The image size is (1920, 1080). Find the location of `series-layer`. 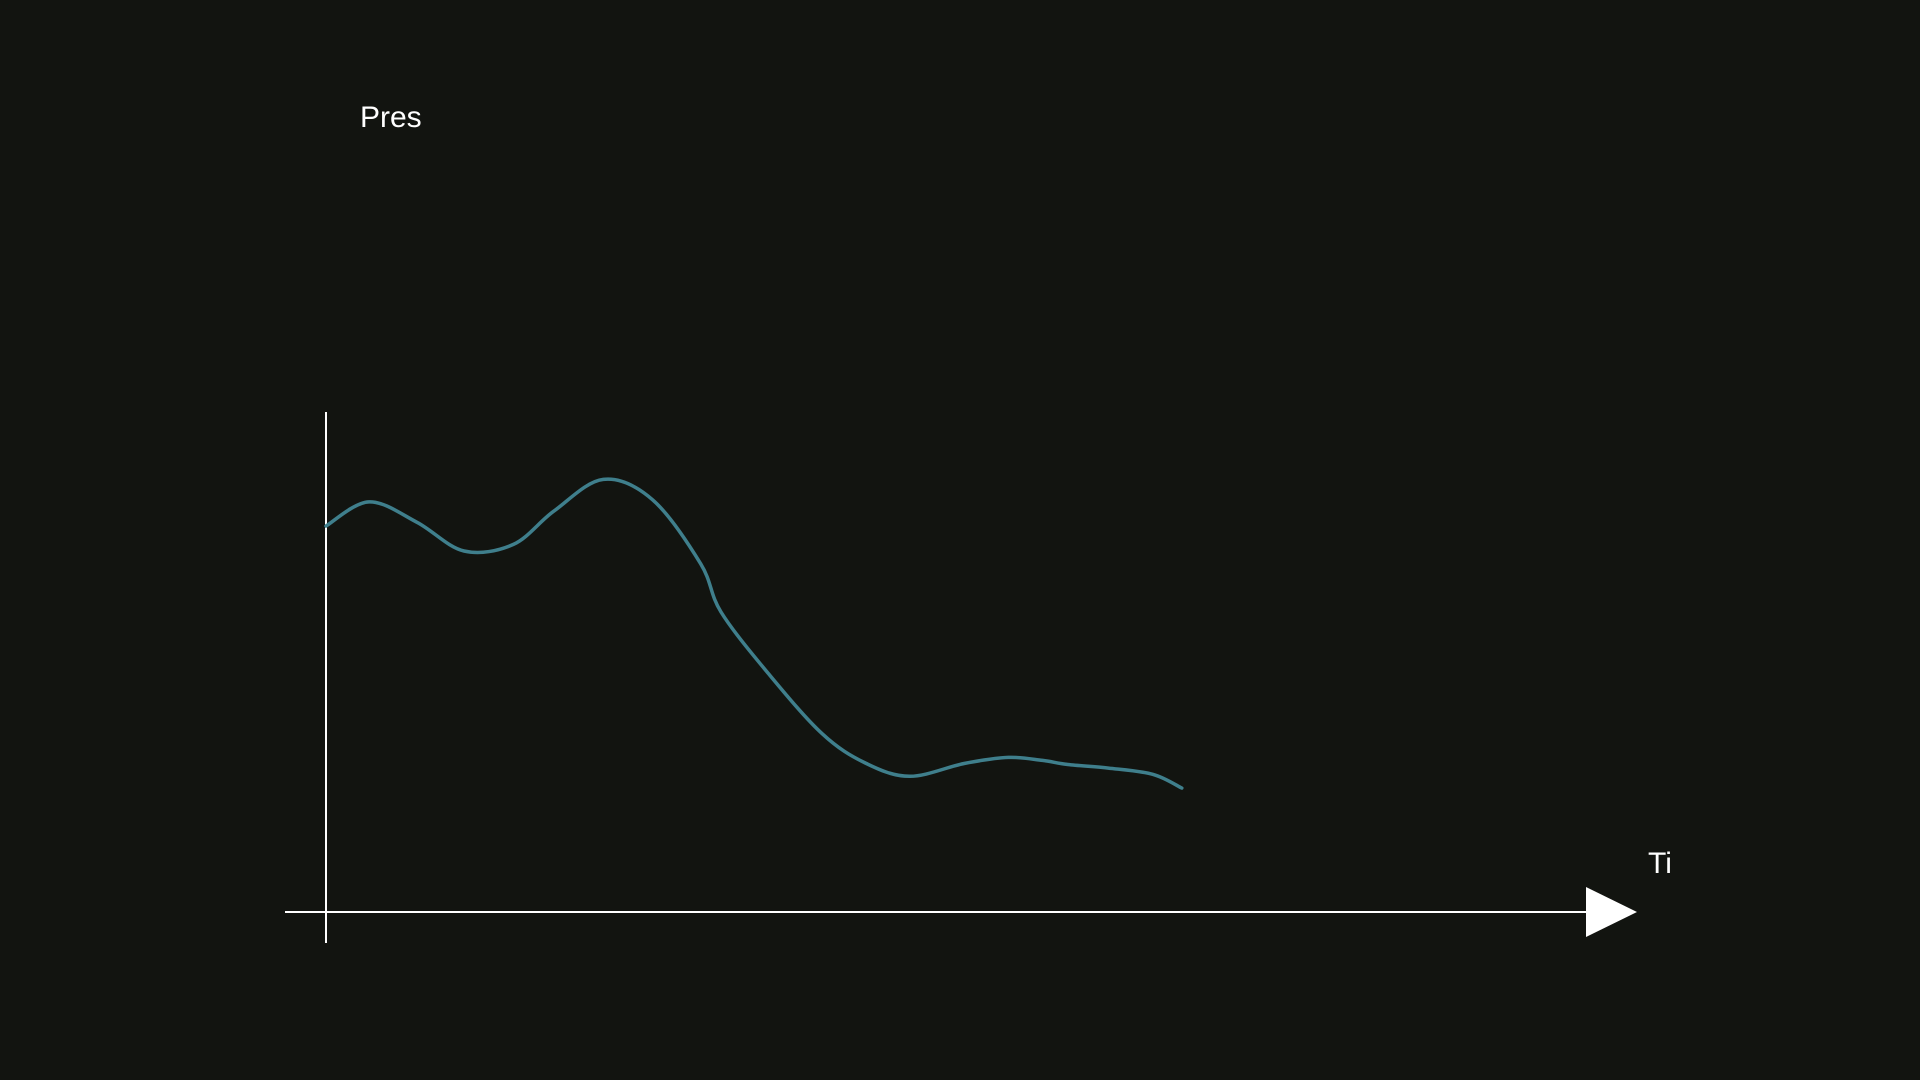

series-layer is located at coordinates (754, 633).